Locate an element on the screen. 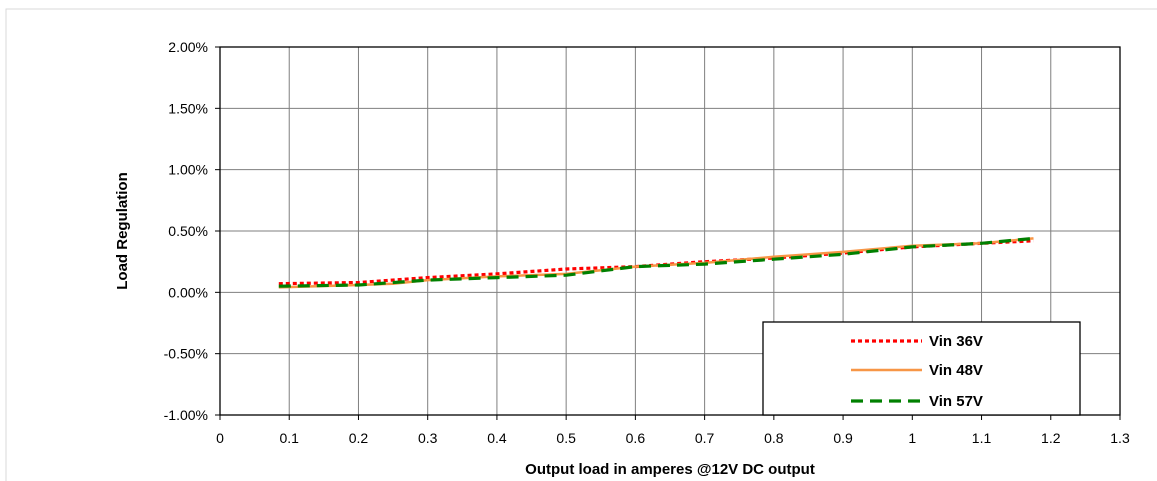 The width and height of the screenshot is (1157, 481). series-layer is located at coordinates (656, 262).